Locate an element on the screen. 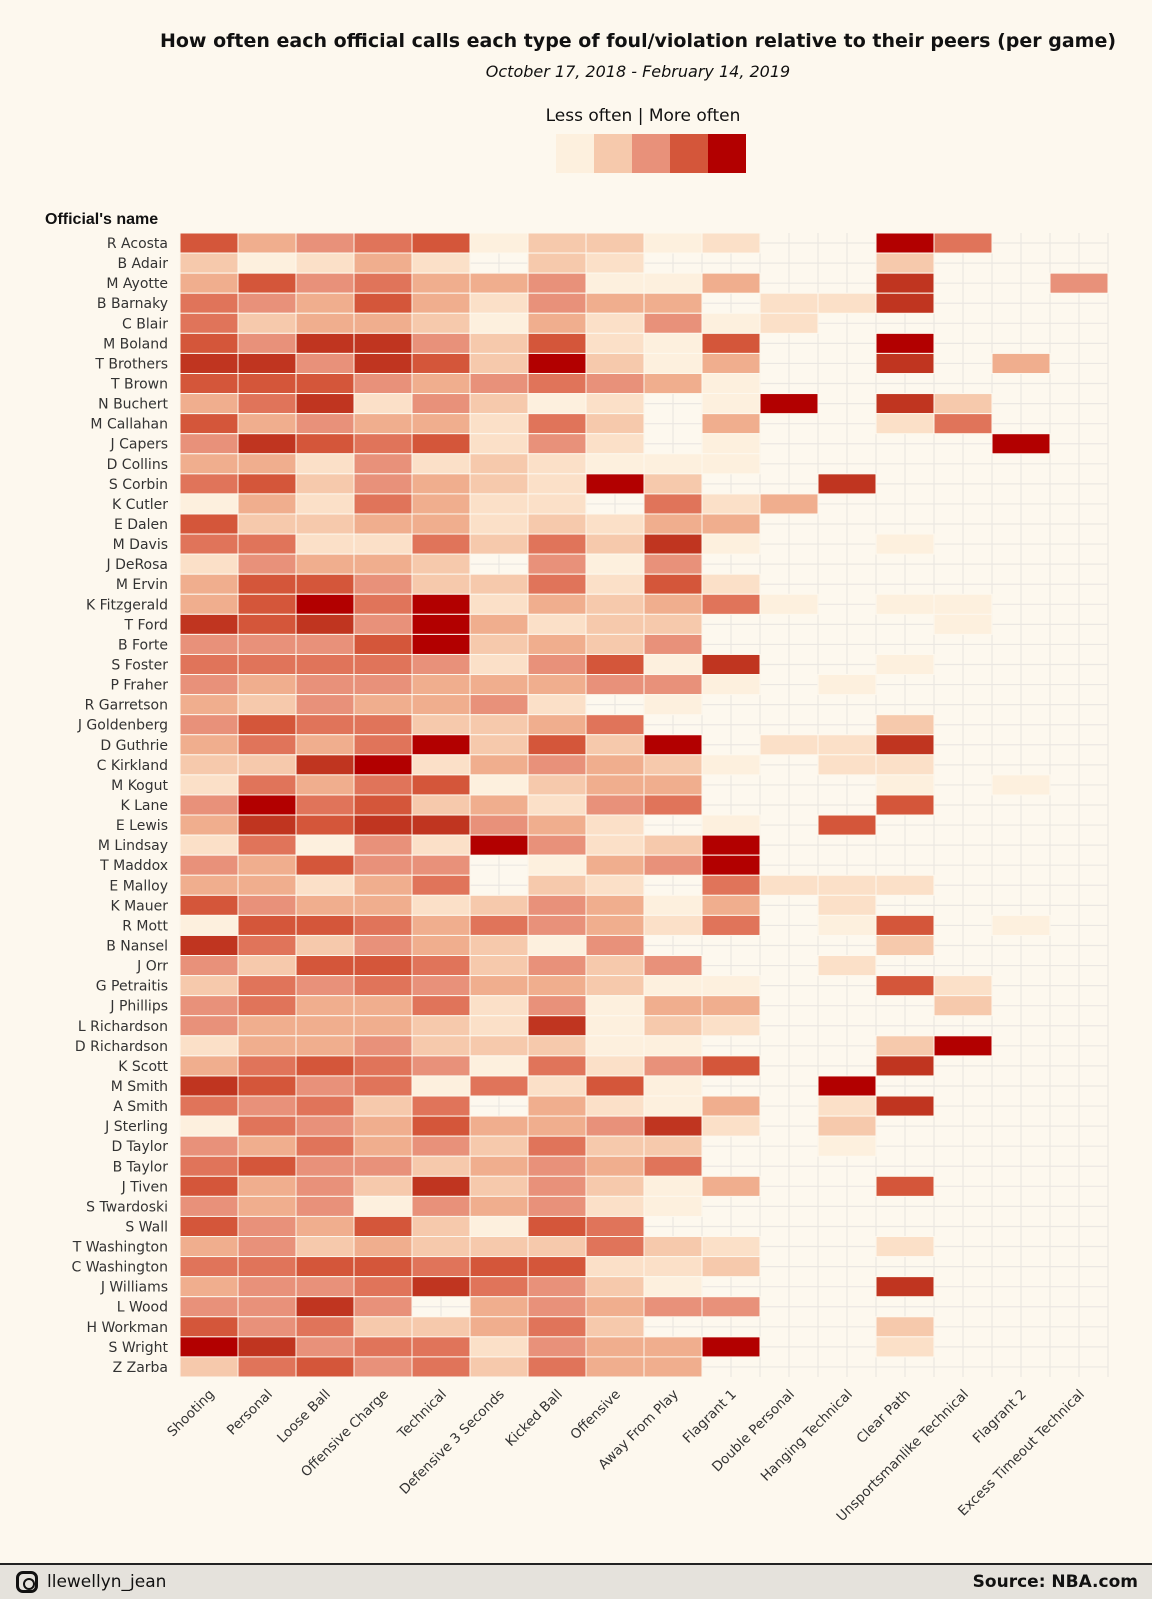  row-label: K Scott is located at coordinates (143, 1067).